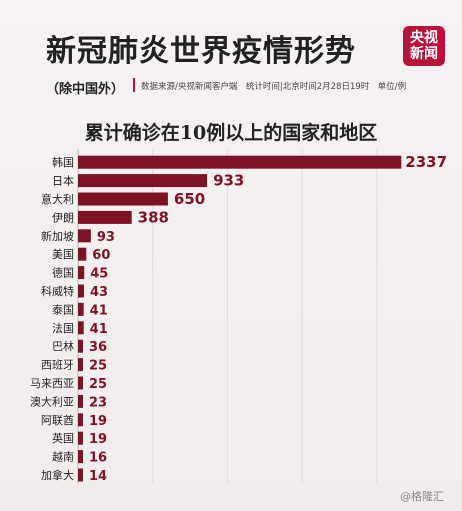  I want to click on value-label: 36, so click(98, 347).